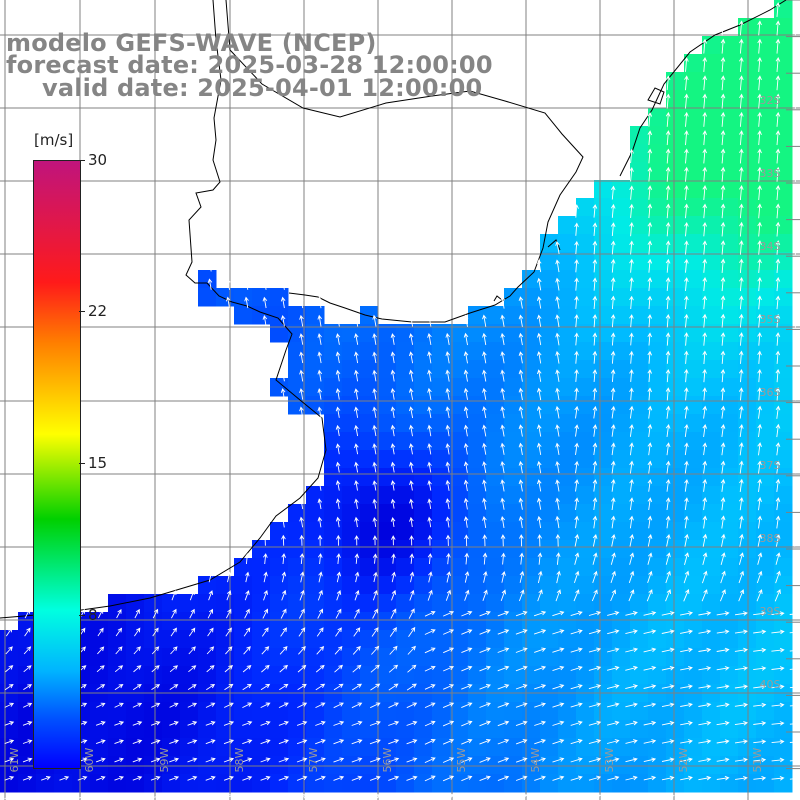 This screenshot has width=800, height=800. Describe the element at coordinates (770, 465) in the screenshot. I see `latitude-label: 37S` at that location.